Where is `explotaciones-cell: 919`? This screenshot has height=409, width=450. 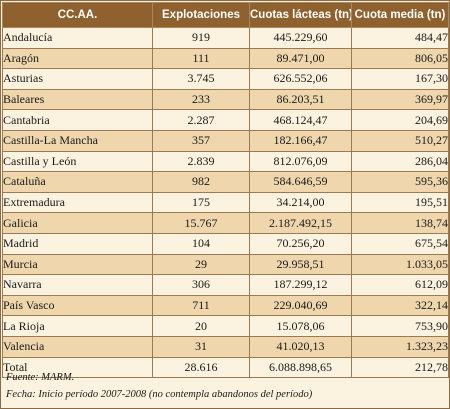
explotaciones-cell: 919 is located at coordinates (201, 38).